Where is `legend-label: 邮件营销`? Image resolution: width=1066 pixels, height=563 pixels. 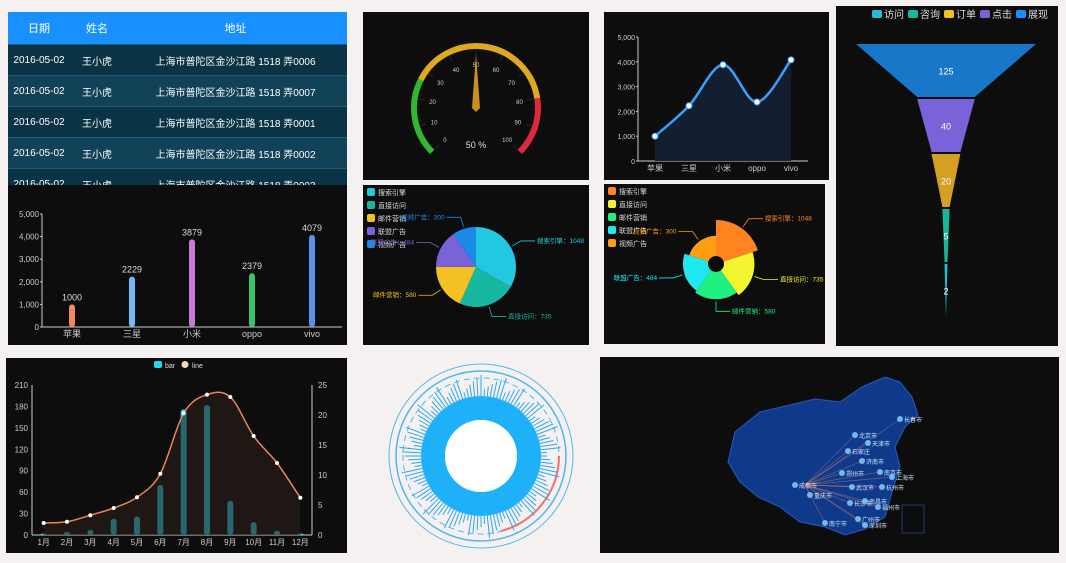 legend-label: 邮件营销 is located at coordinates (392, 218).